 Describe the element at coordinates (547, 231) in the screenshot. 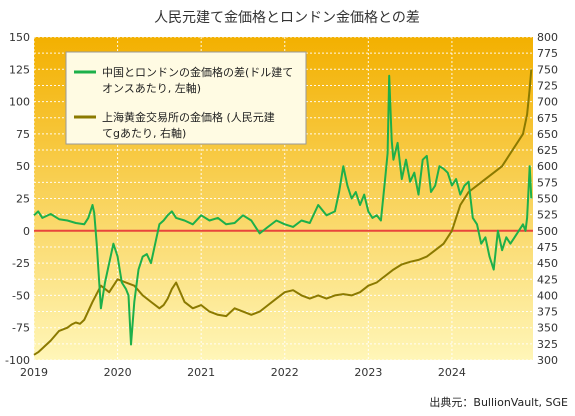

I see `right-tick-label: 500` at that location.